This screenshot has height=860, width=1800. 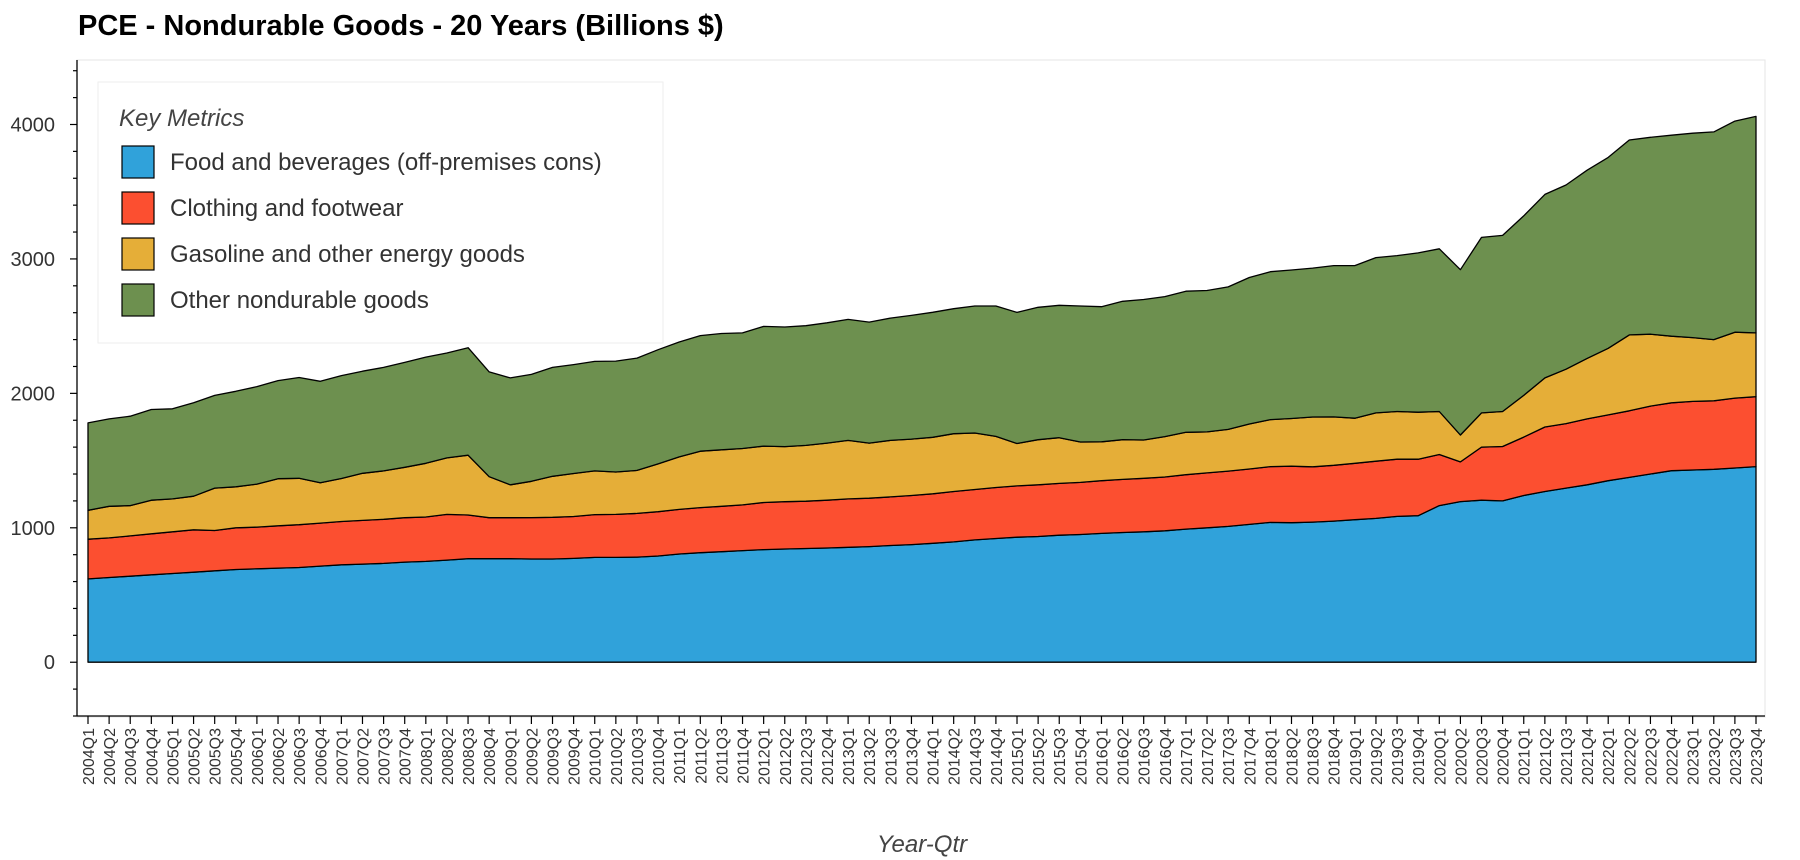 I want to click on x-tick-label: 2023Q2, so click(x=1715, y=756).